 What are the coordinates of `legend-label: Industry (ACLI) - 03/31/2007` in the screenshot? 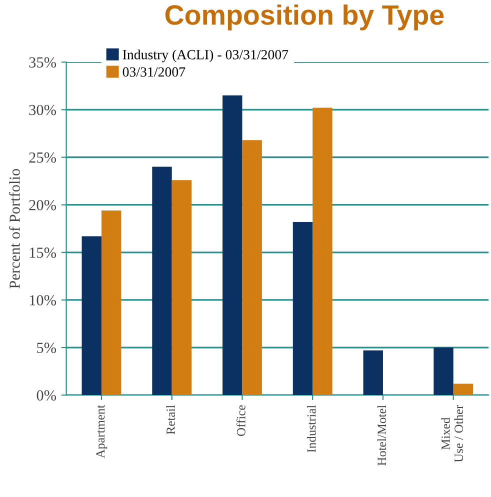 It's located at (205, 56).